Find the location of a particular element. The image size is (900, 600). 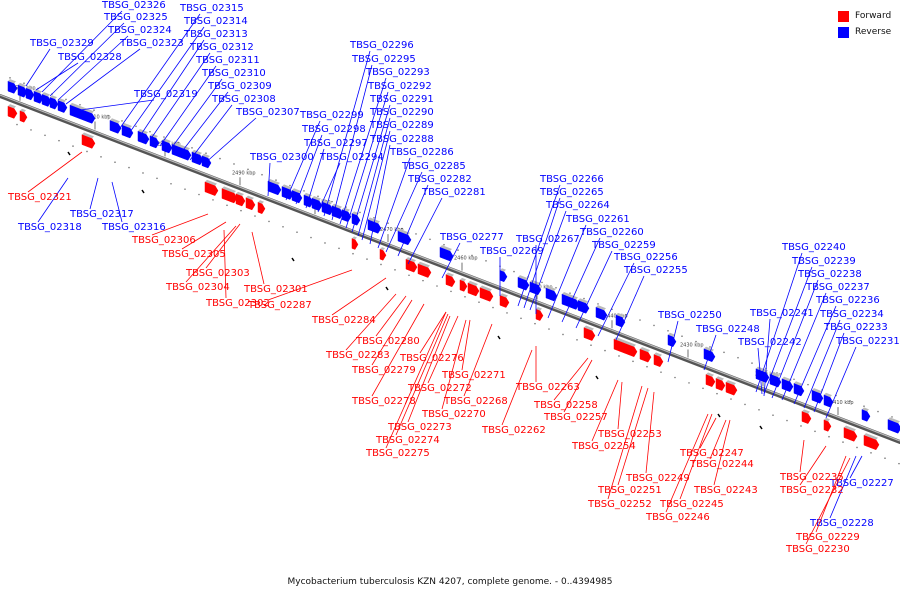

gene-label-forward: TBSG_02304 is located at coordinates (197, 287).